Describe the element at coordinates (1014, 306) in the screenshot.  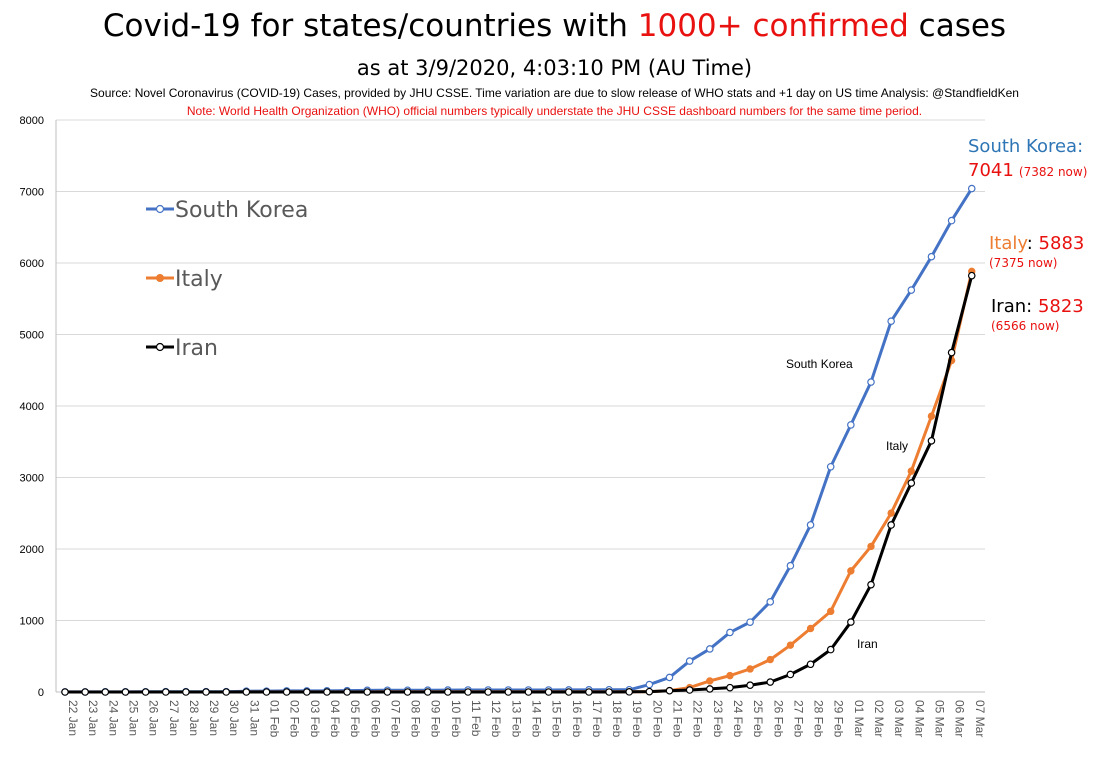
I see `annotation-iran-name: Iran:` at that location.